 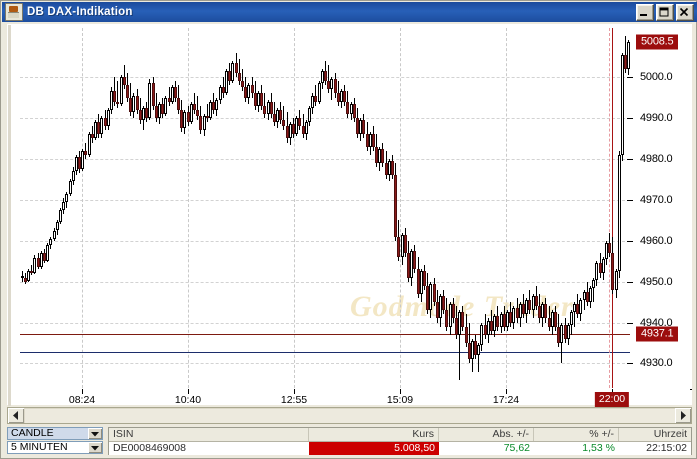 I want to click on cursor-time-badge: 22:00, so click(x=612, y=399).